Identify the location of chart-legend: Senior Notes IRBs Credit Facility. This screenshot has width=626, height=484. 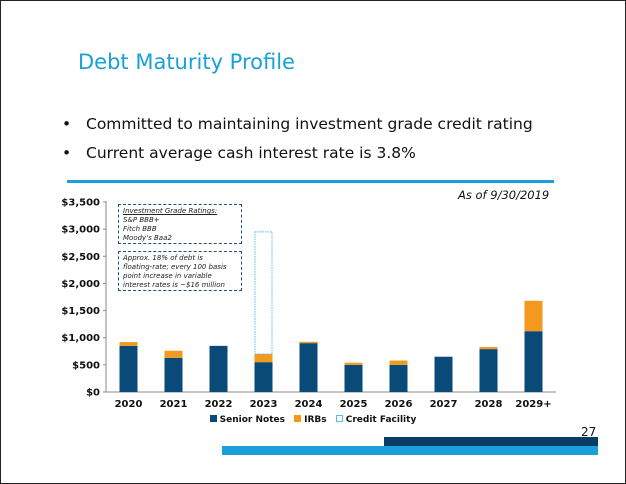
(313, 420).